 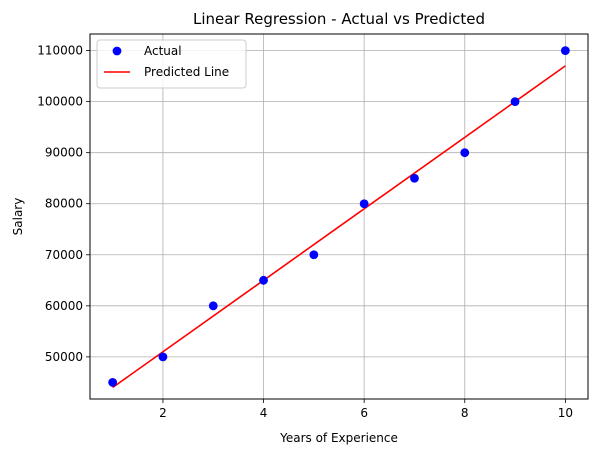 I want to click on legend-marker-actual, so click(x=117, y=51).